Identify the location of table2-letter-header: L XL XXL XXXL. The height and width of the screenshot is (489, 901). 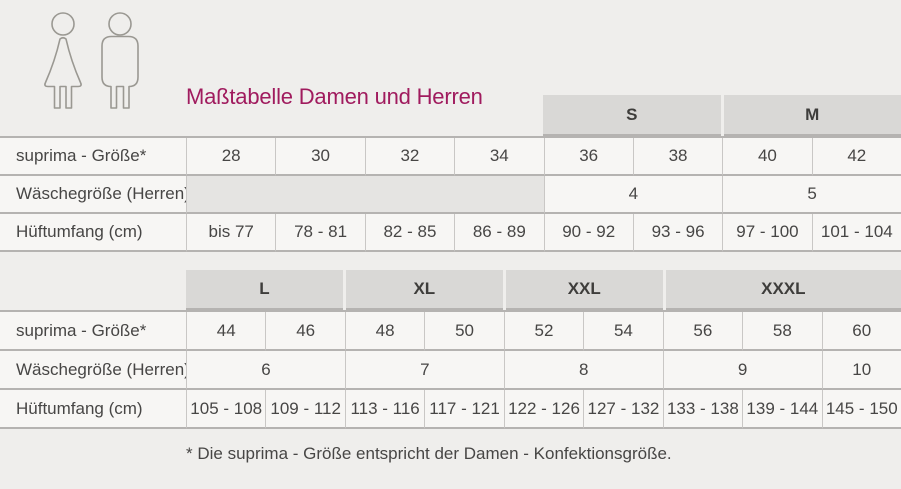
(543, 290).